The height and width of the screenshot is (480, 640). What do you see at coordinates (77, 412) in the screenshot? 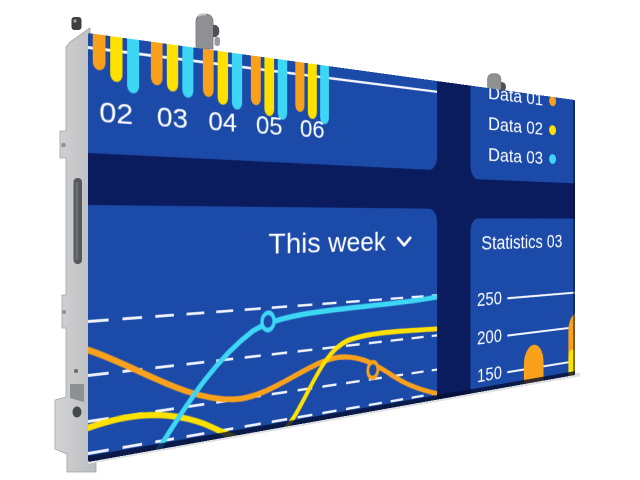
I see `foot-hole-icon` at bounding box center [77, 412].